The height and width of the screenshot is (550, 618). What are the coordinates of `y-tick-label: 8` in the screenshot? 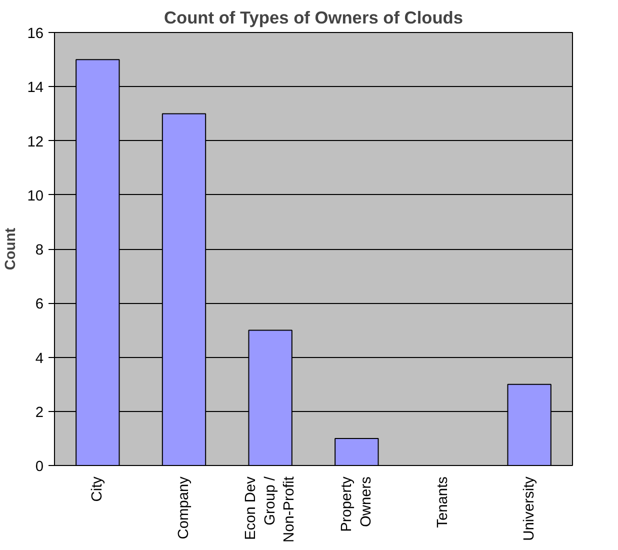 It's located at (39, 250).